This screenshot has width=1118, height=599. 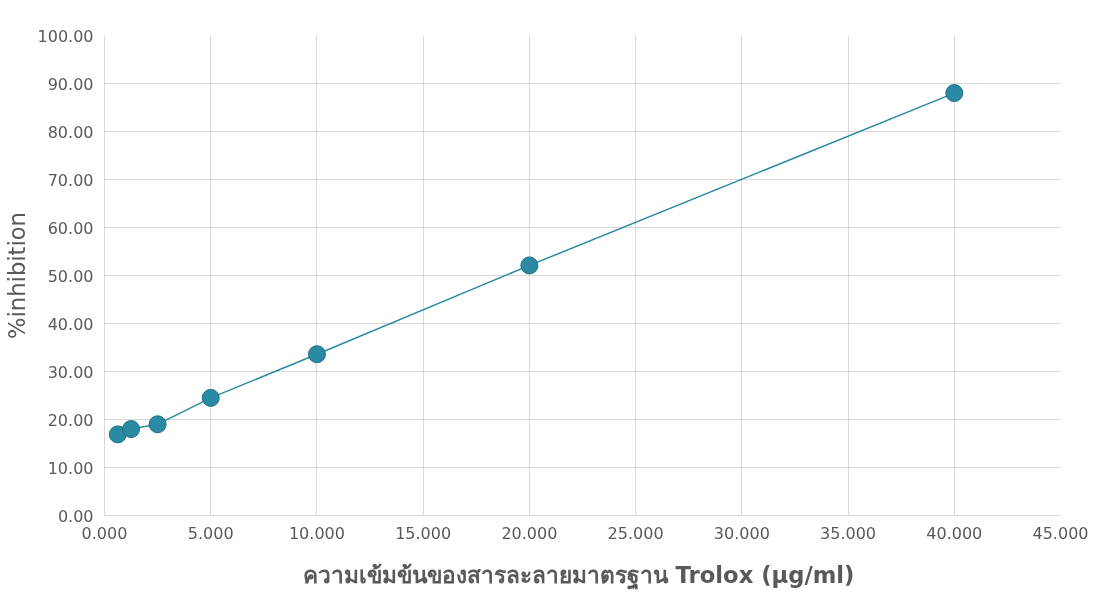 I want to click on y-tick-label: 80.00, so click(x=70, y=132).